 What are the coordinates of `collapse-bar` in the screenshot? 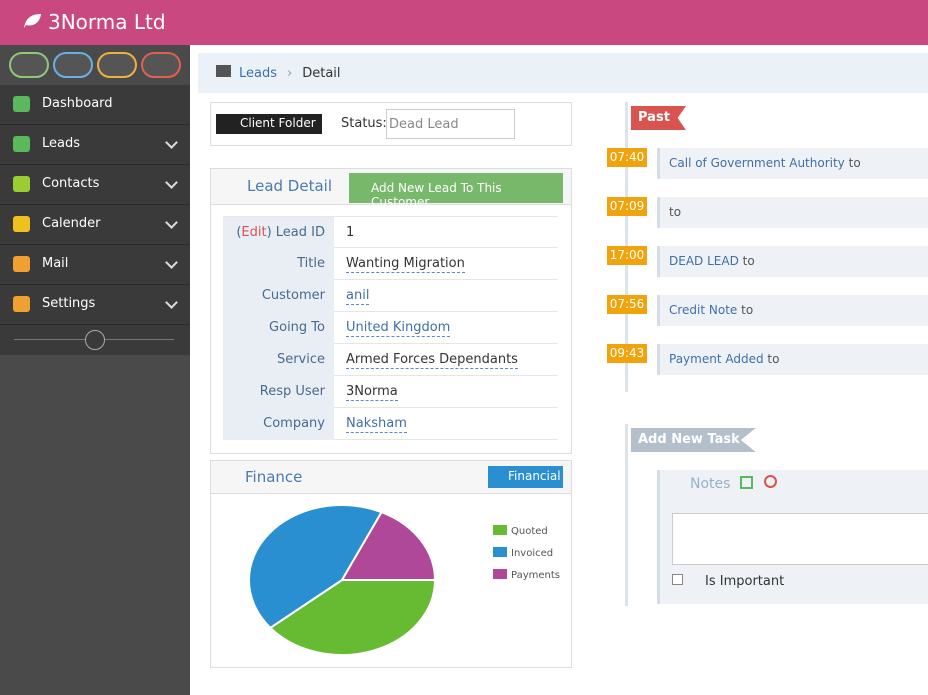 It's located at (95, 340).